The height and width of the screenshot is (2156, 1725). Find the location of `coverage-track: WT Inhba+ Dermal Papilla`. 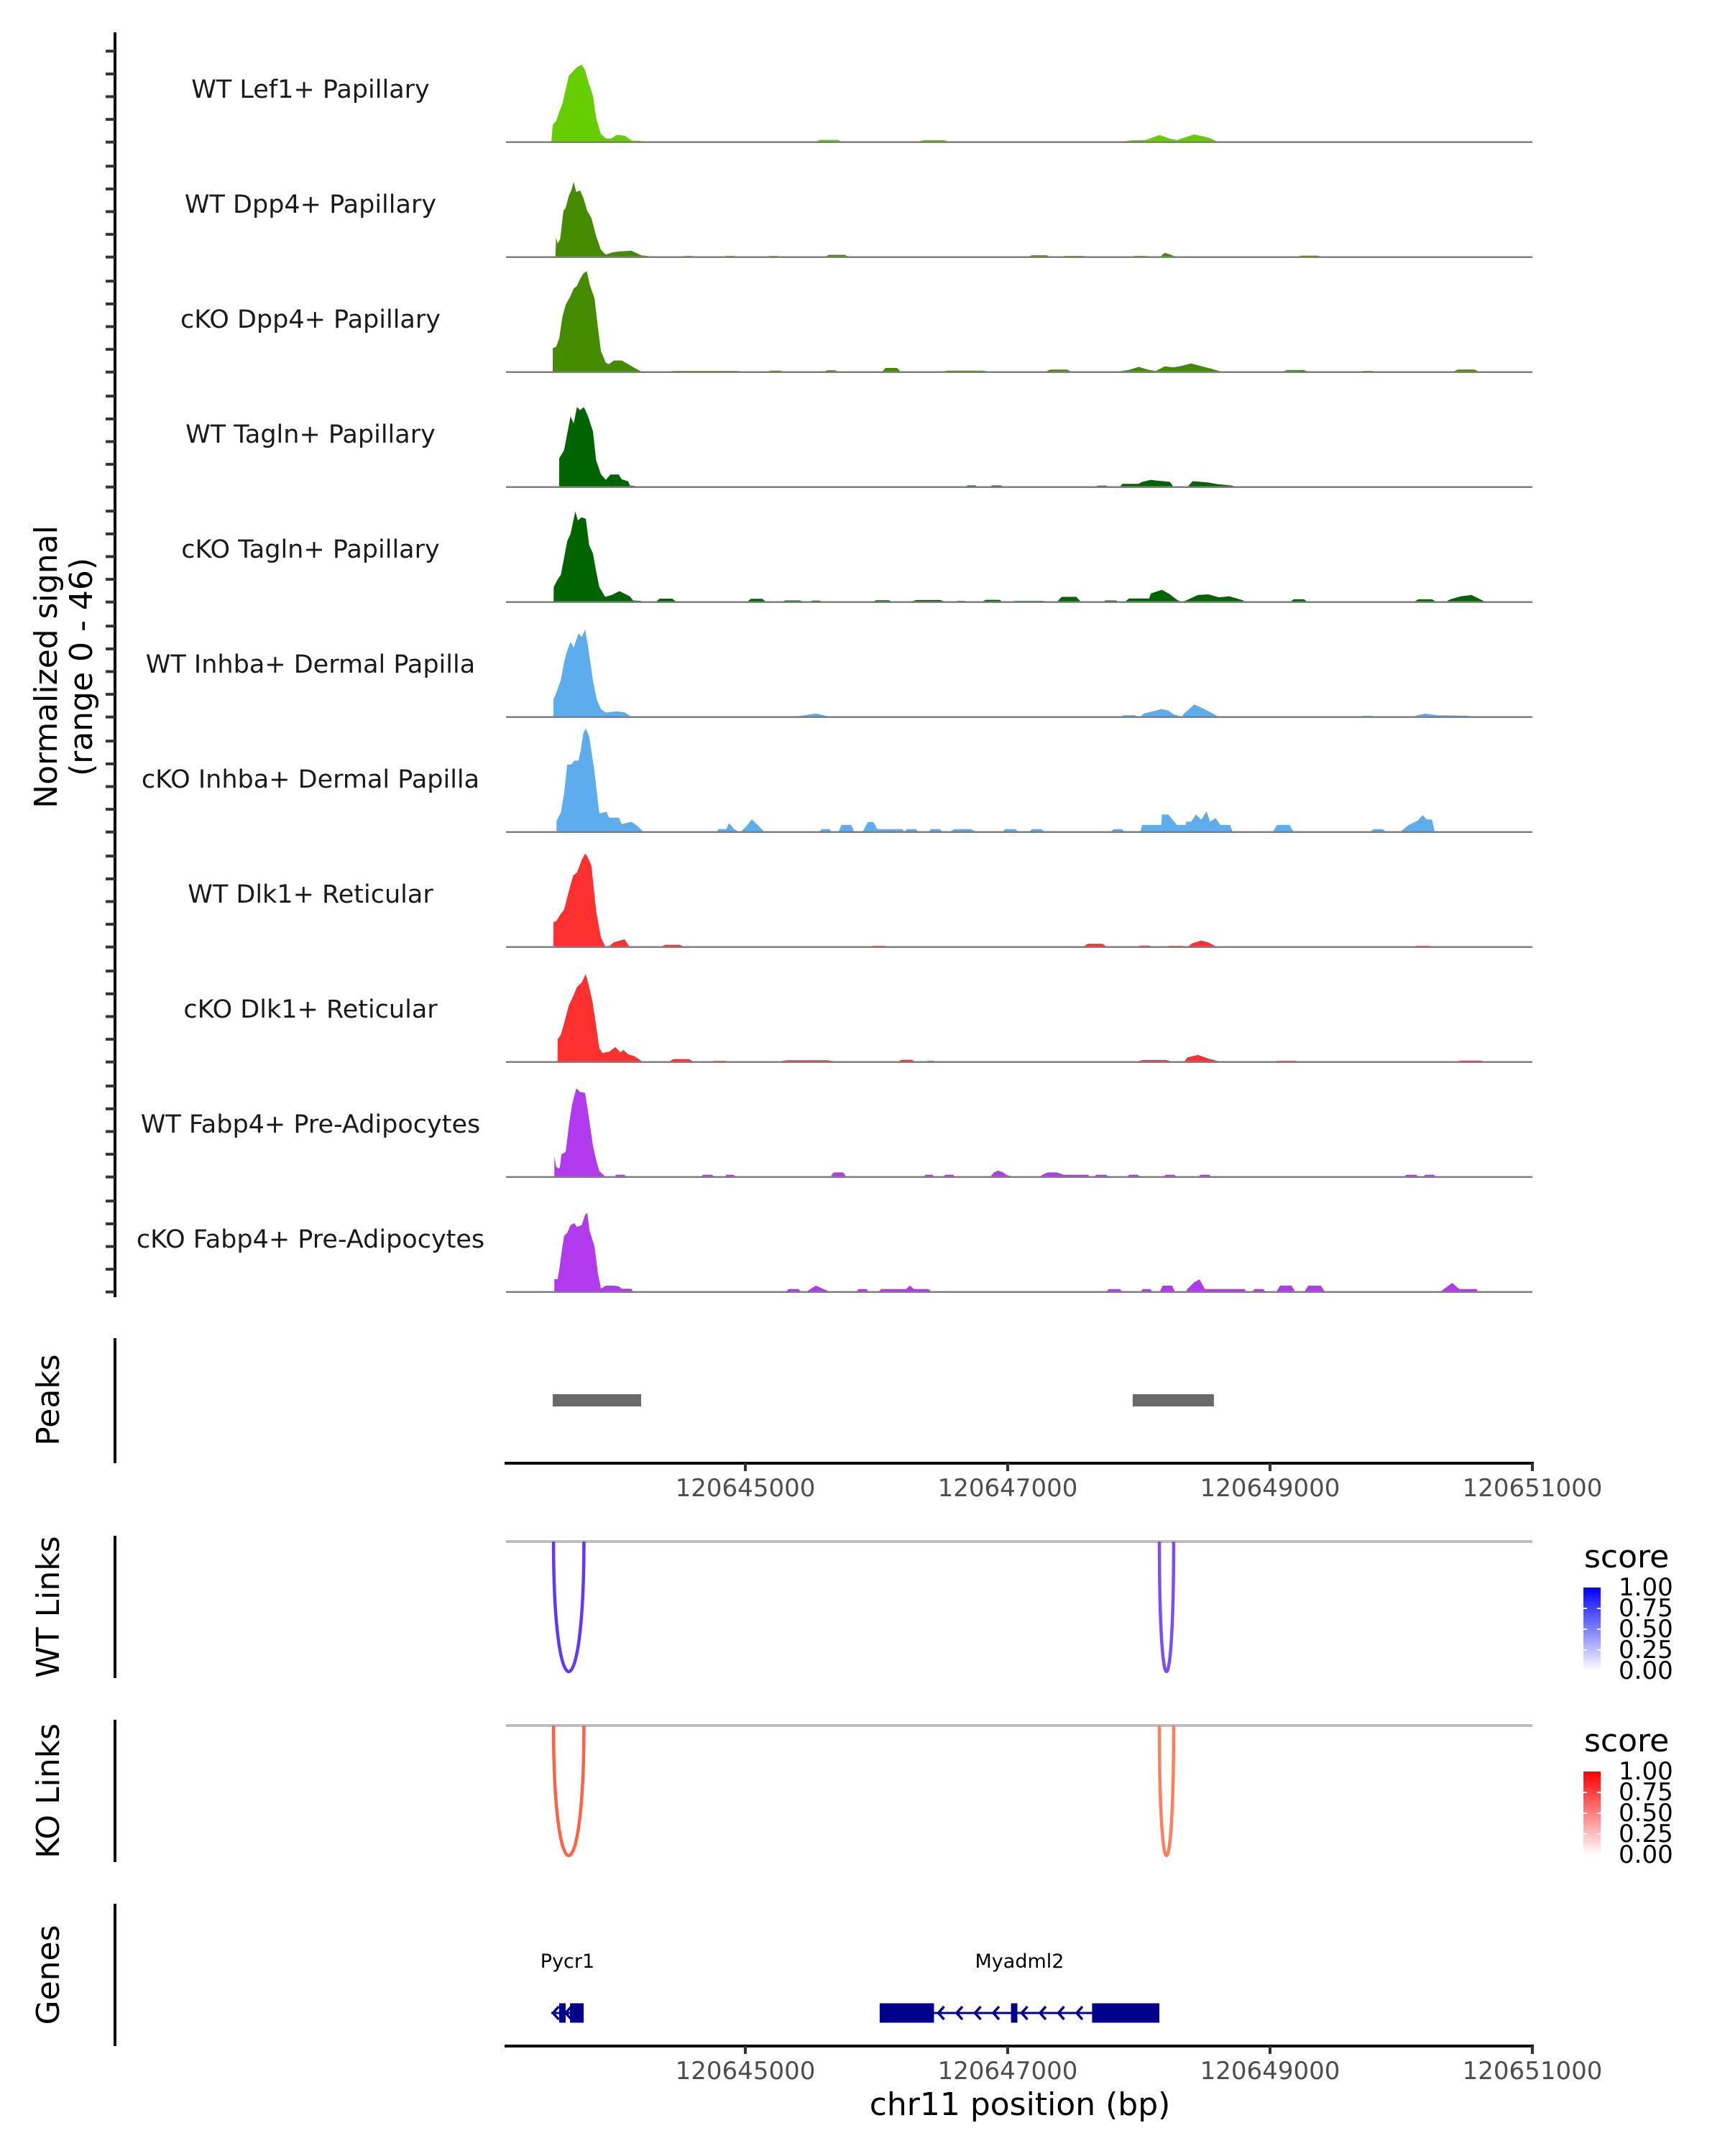

coverage-track: WT Inhba+ Dermal Papilla is located at coordinates (819, 664).